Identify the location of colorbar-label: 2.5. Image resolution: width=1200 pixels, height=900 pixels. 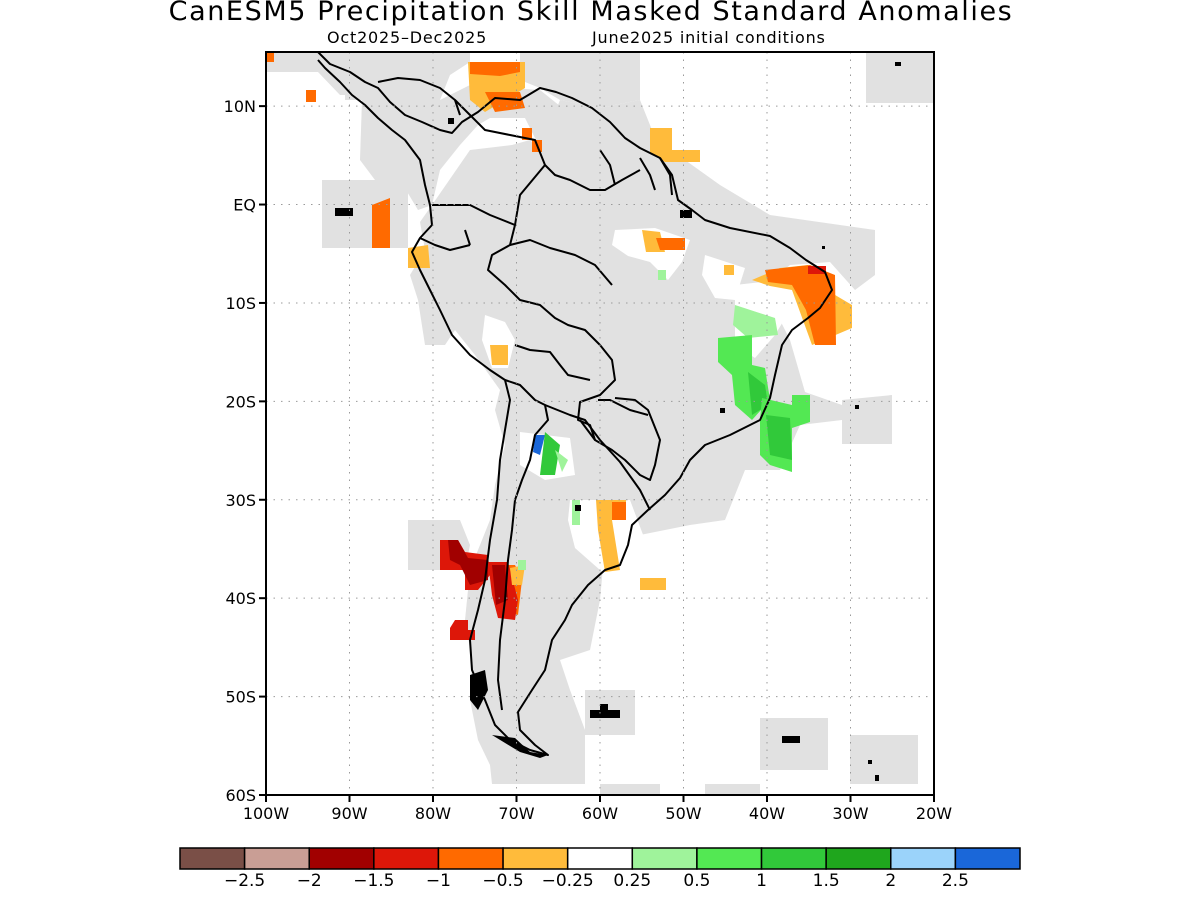
(955, 881).